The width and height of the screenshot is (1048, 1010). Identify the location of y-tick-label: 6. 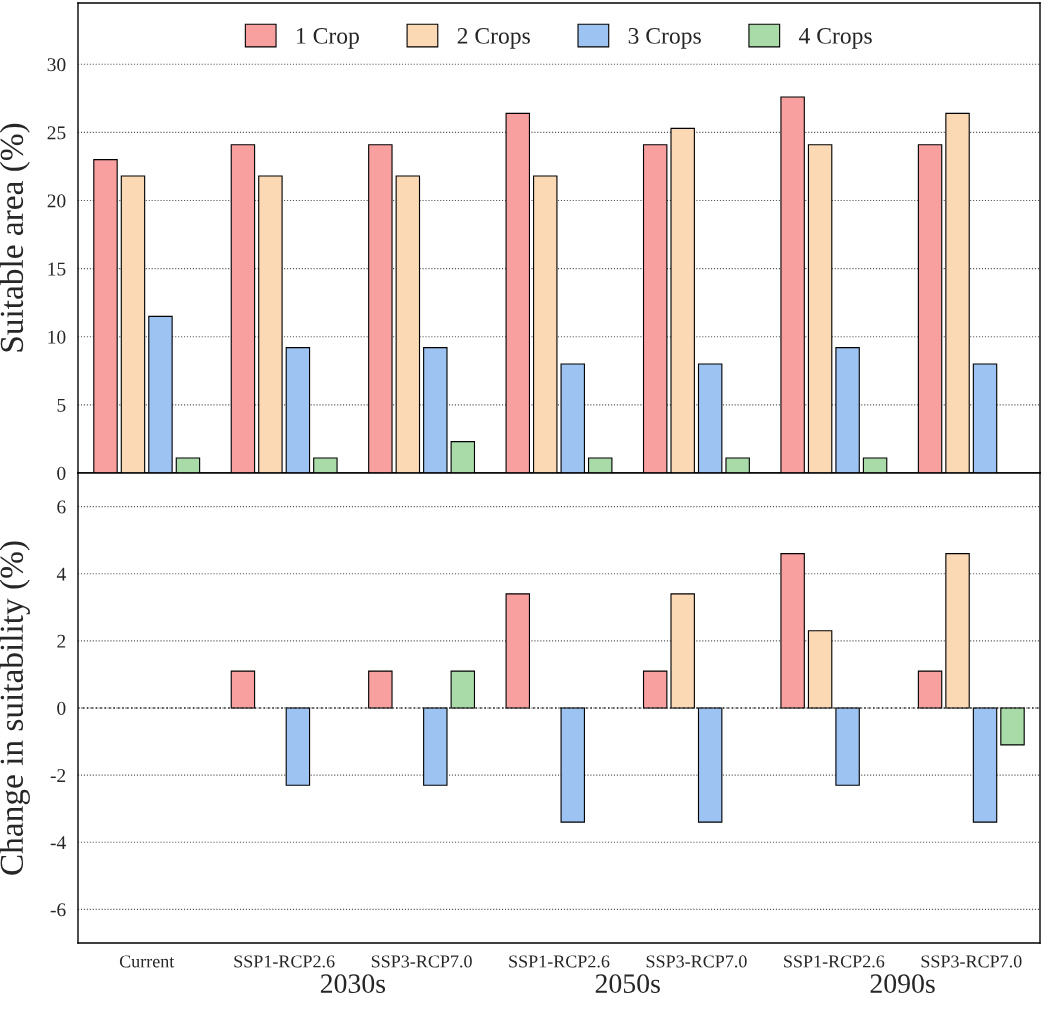
(61, 507).